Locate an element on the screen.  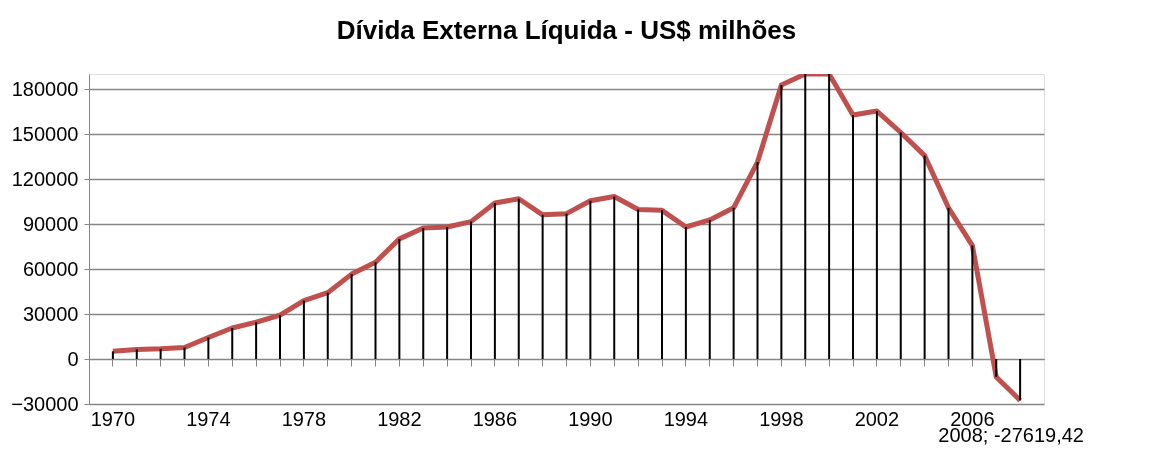
y-tick-label: 90000 is located at coordinates (50, 223).